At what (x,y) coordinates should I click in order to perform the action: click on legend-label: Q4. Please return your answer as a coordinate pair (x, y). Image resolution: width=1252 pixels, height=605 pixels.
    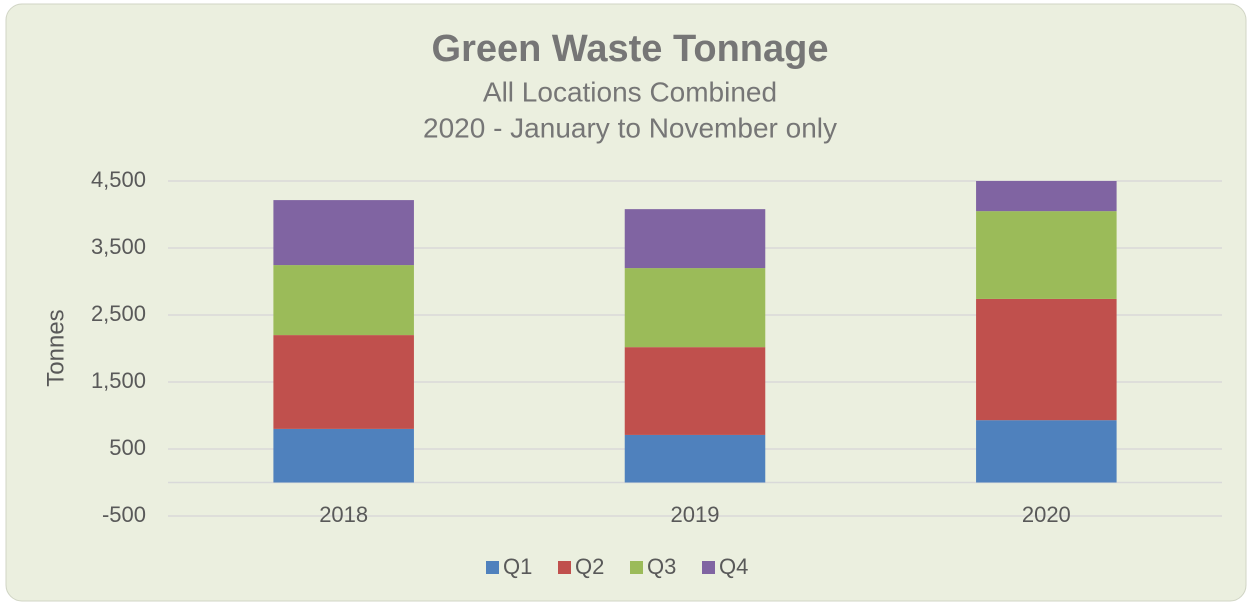
    Looking at the image, I should click on (733, 566).